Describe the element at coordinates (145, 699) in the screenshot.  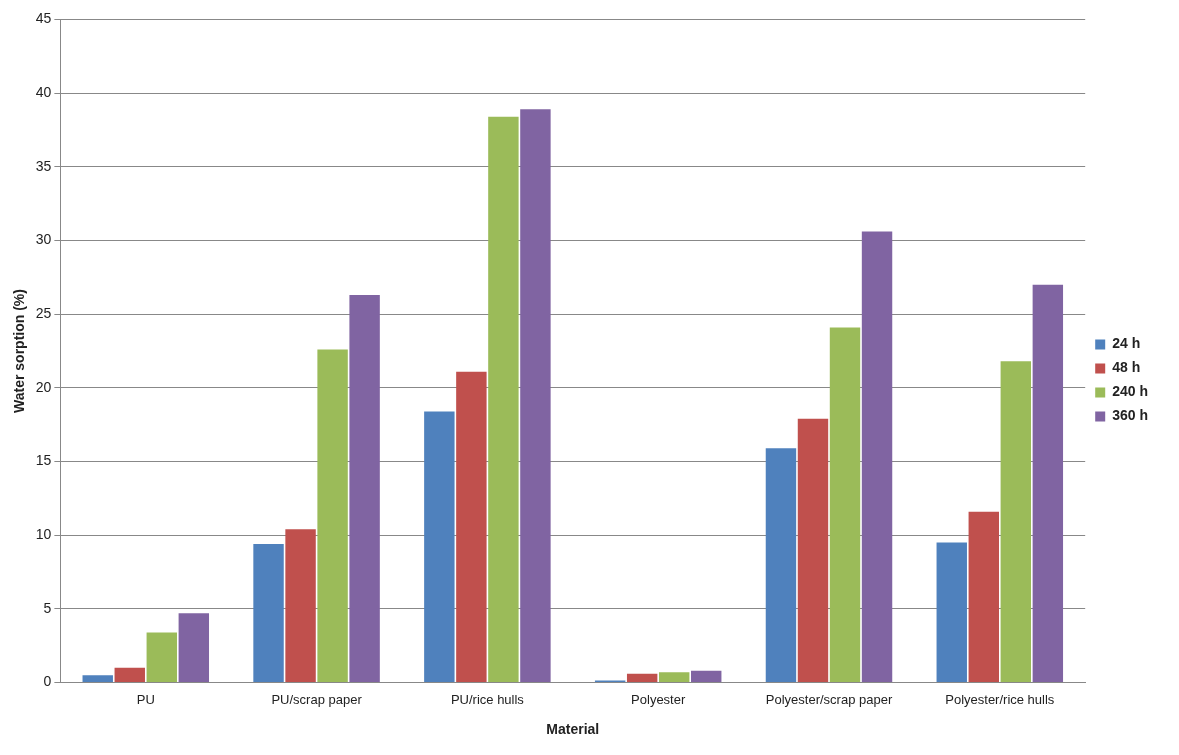
I see `x-tick-label: PU` at that location.